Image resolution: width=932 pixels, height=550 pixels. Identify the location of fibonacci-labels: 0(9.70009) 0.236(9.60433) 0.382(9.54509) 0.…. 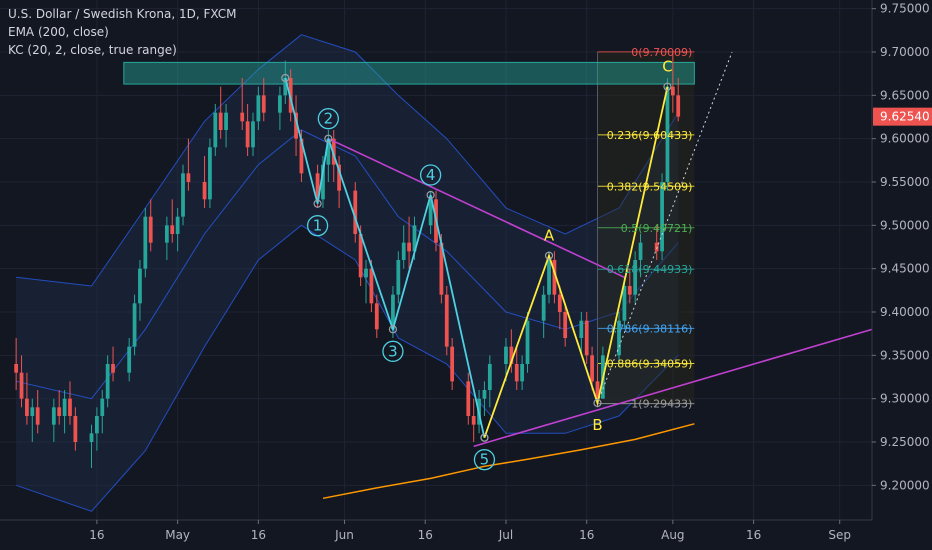
(650, 228).